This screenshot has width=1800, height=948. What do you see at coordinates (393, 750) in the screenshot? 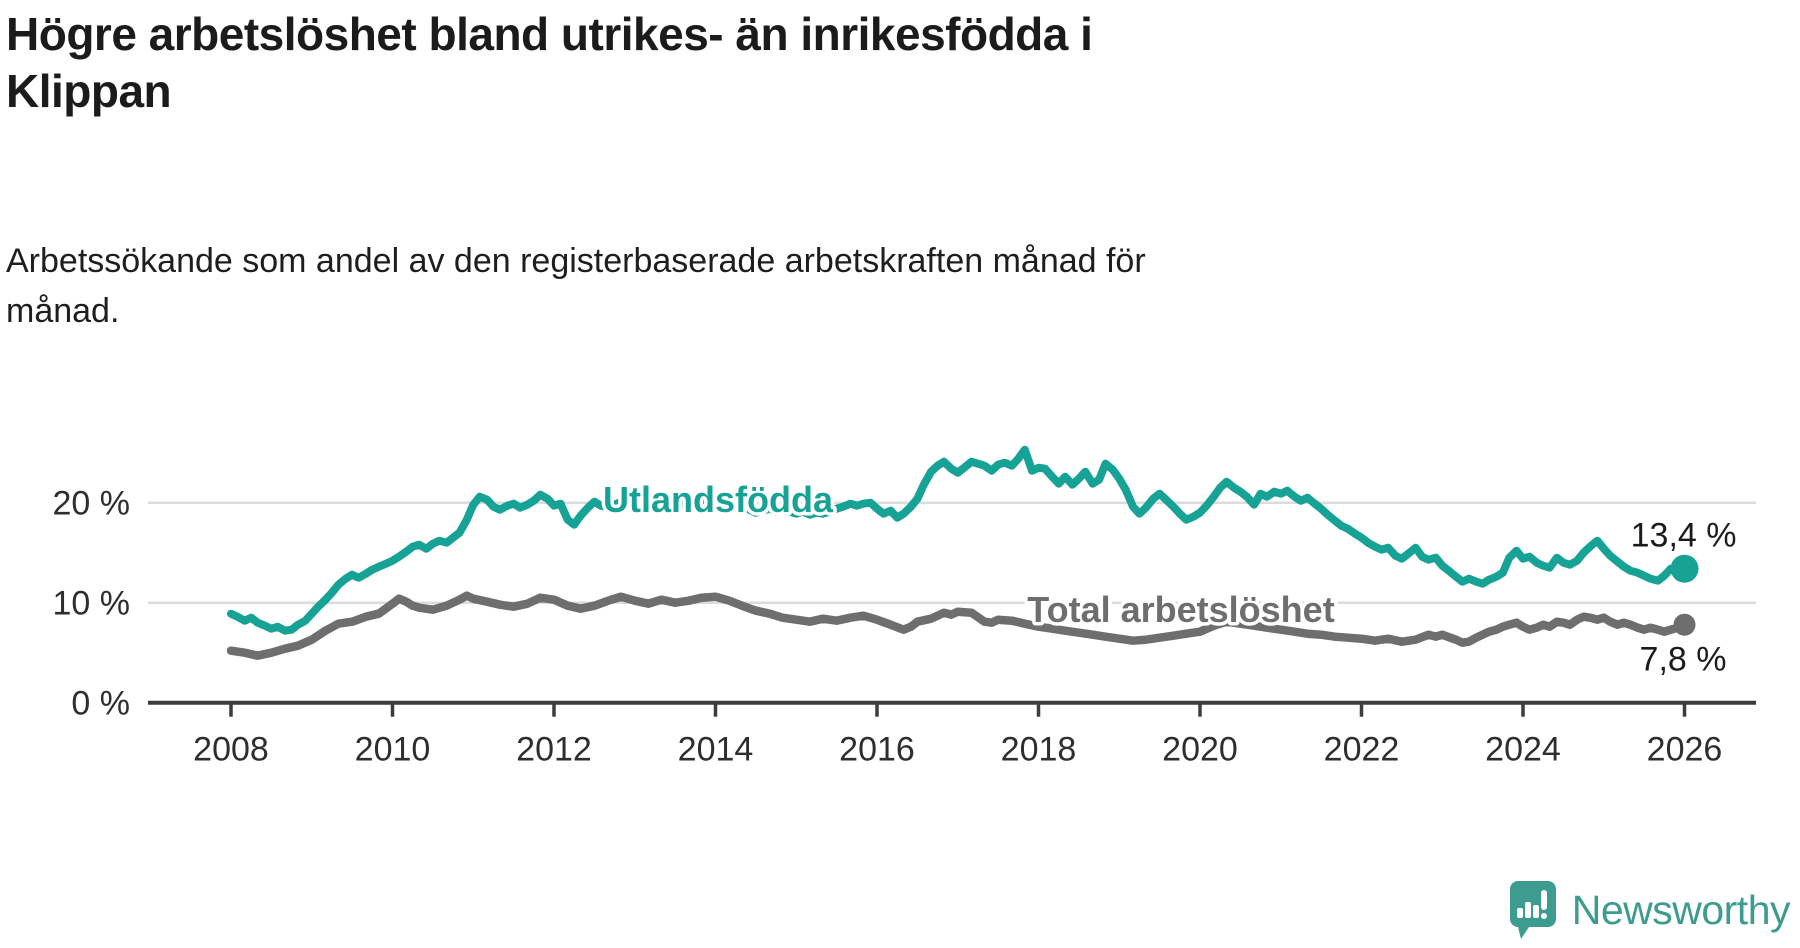
I see `x-tick-label-2010: 2010` at bounding box center [393, 750].